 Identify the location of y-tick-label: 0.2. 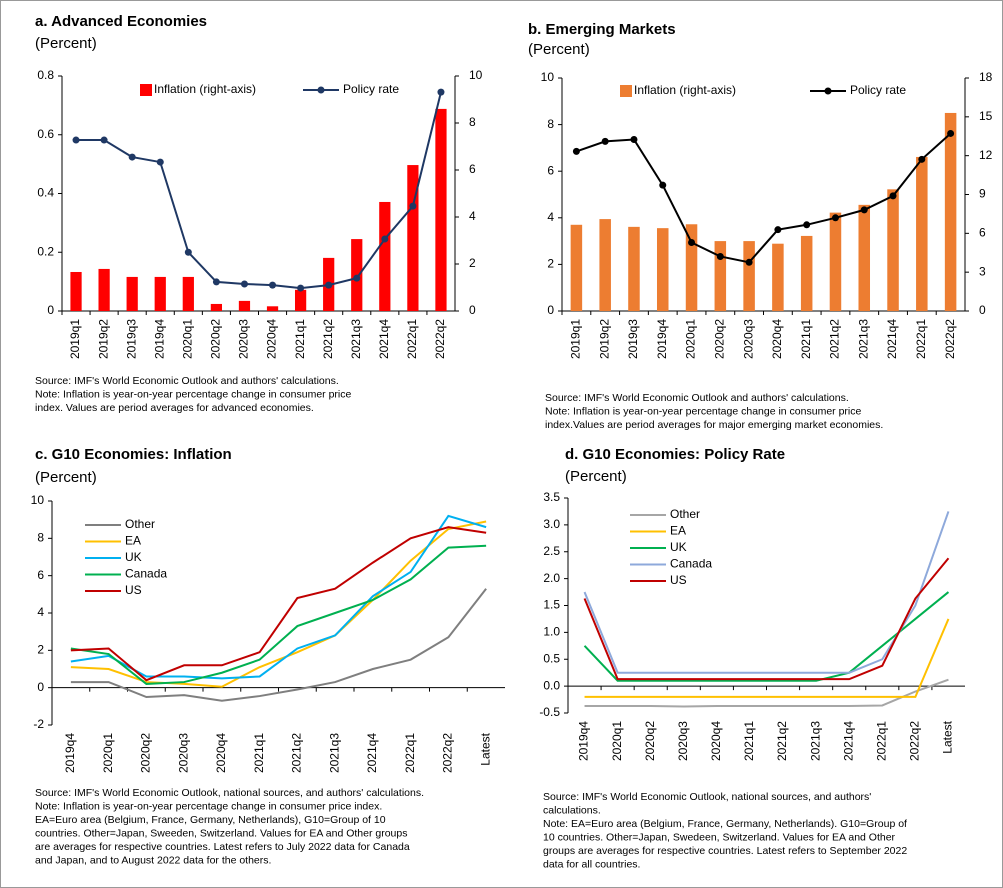
(45, 251).